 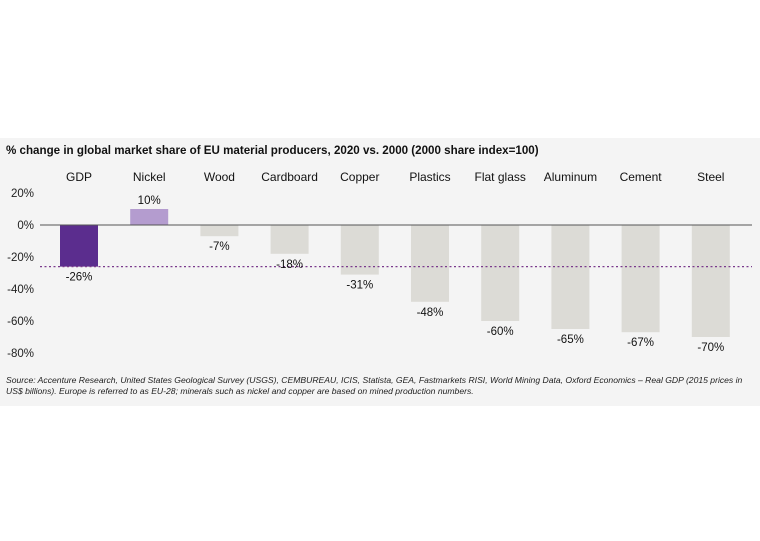 I want to click on bar-flat-glass, so click(x=500, y=273).